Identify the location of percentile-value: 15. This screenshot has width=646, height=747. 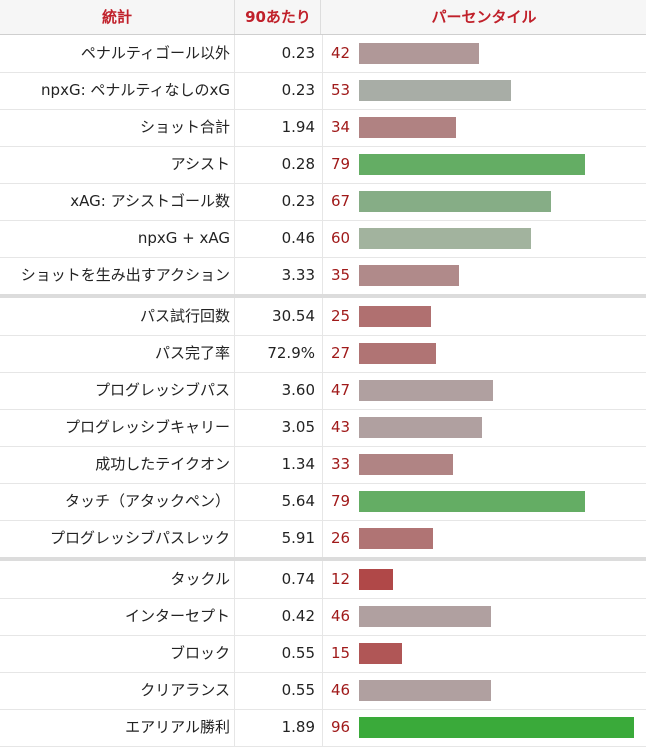
(343, 653).